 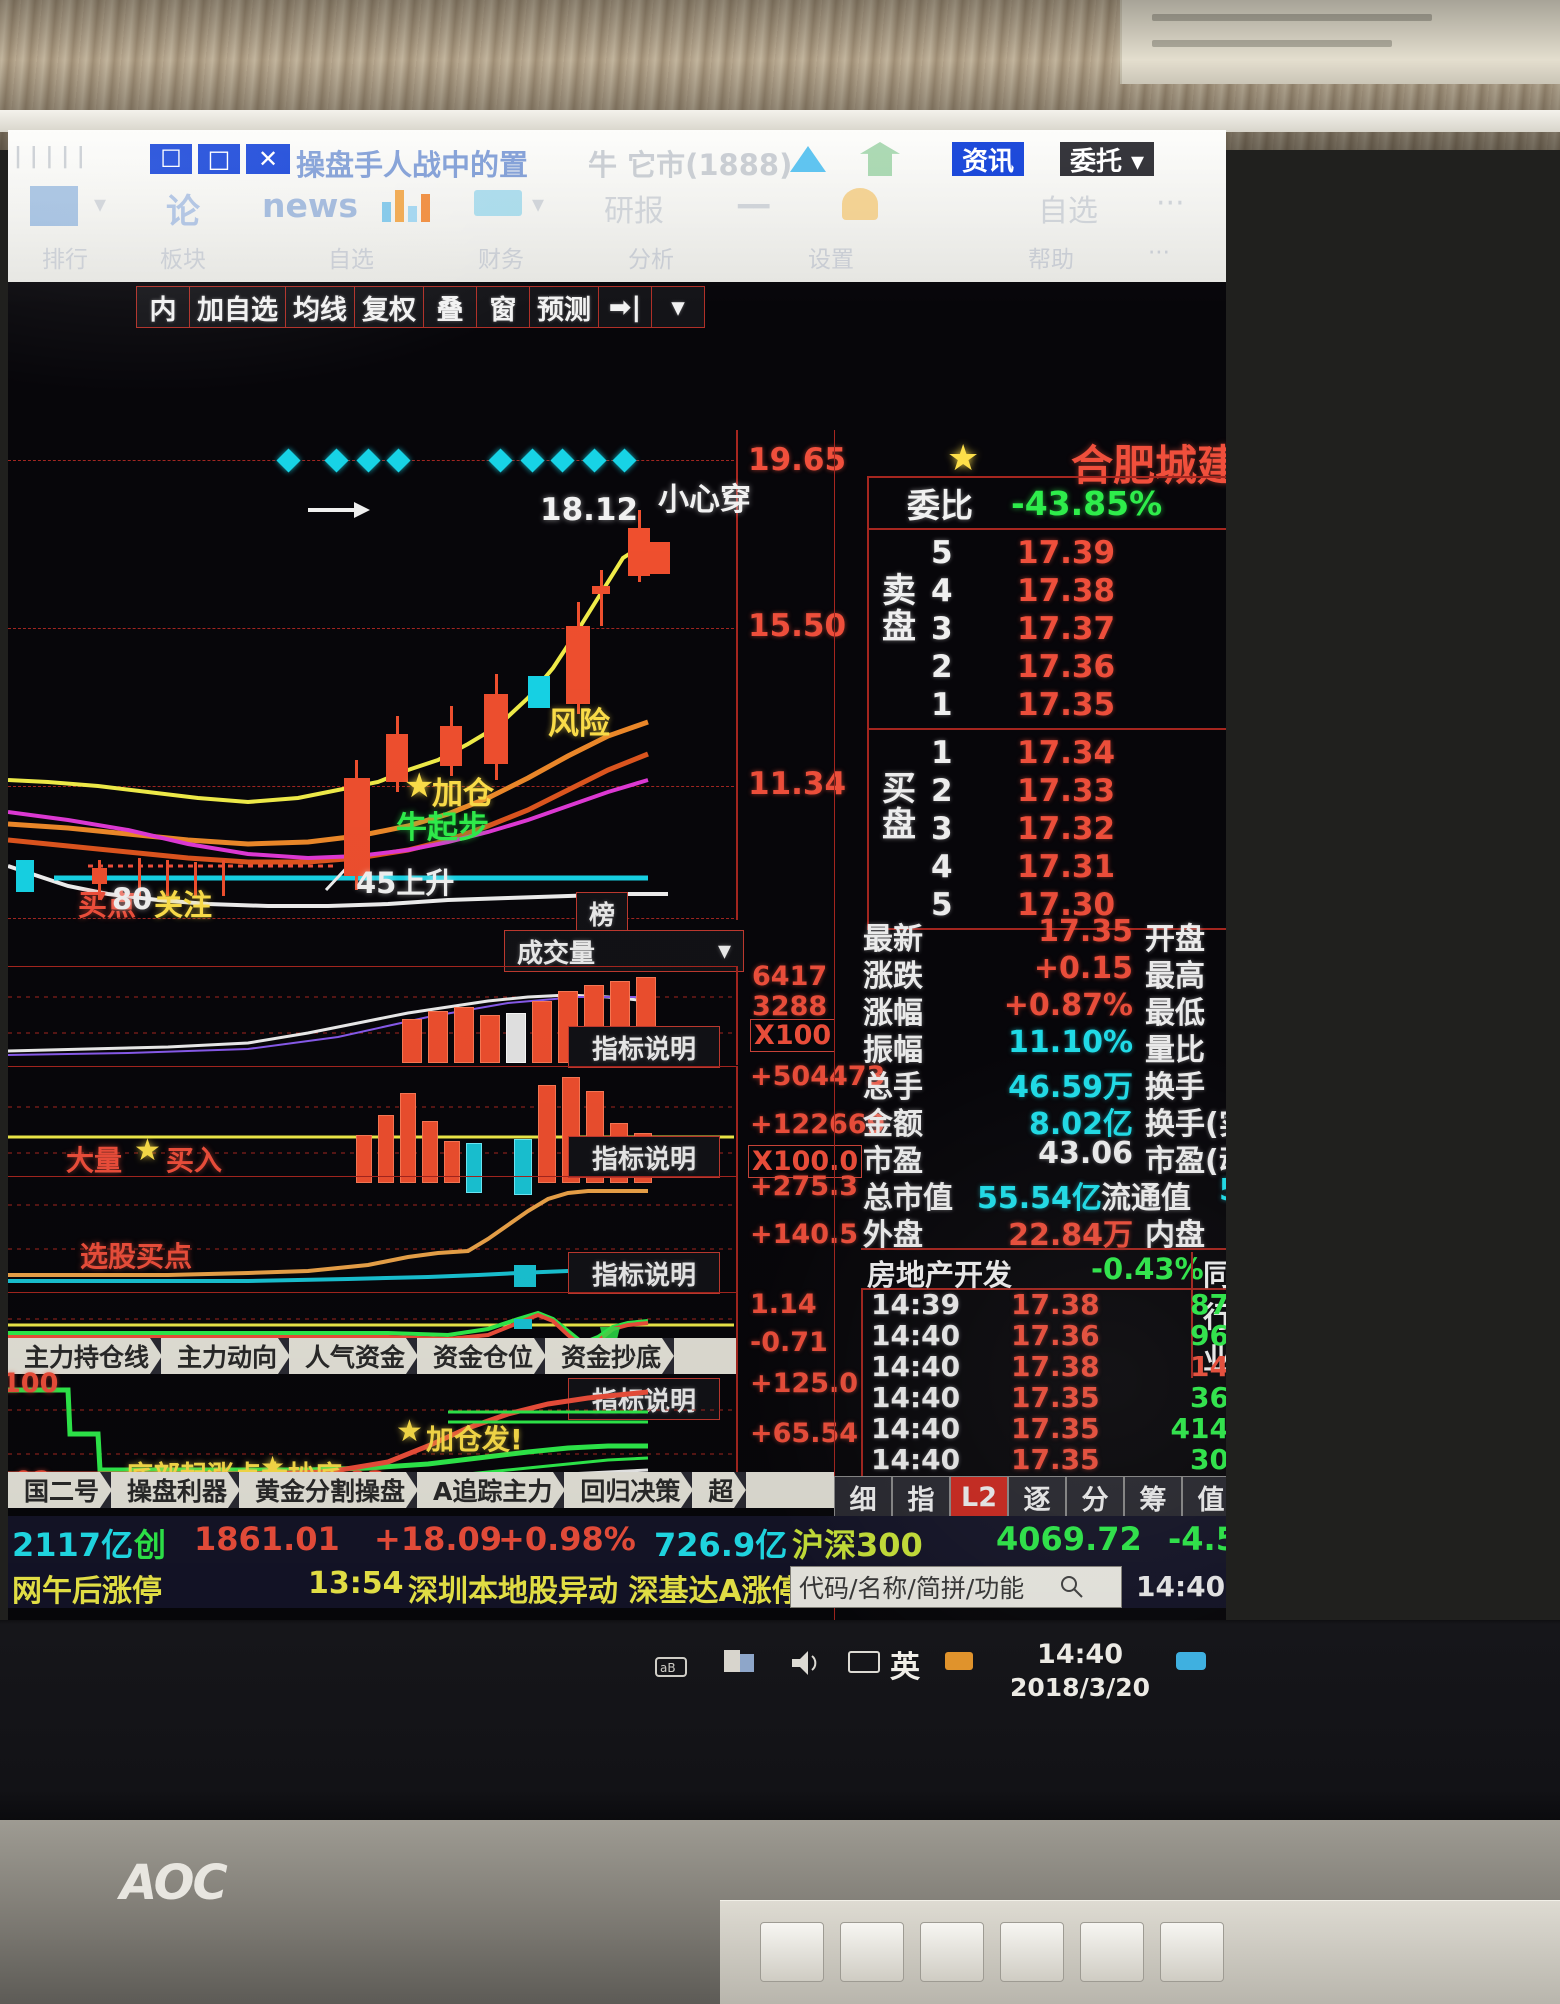 What do you see at coordinates (163, 307) in the screenshot?
I see `chart-toolbar-btn-internal: 内` at bounding box center [163, 307].